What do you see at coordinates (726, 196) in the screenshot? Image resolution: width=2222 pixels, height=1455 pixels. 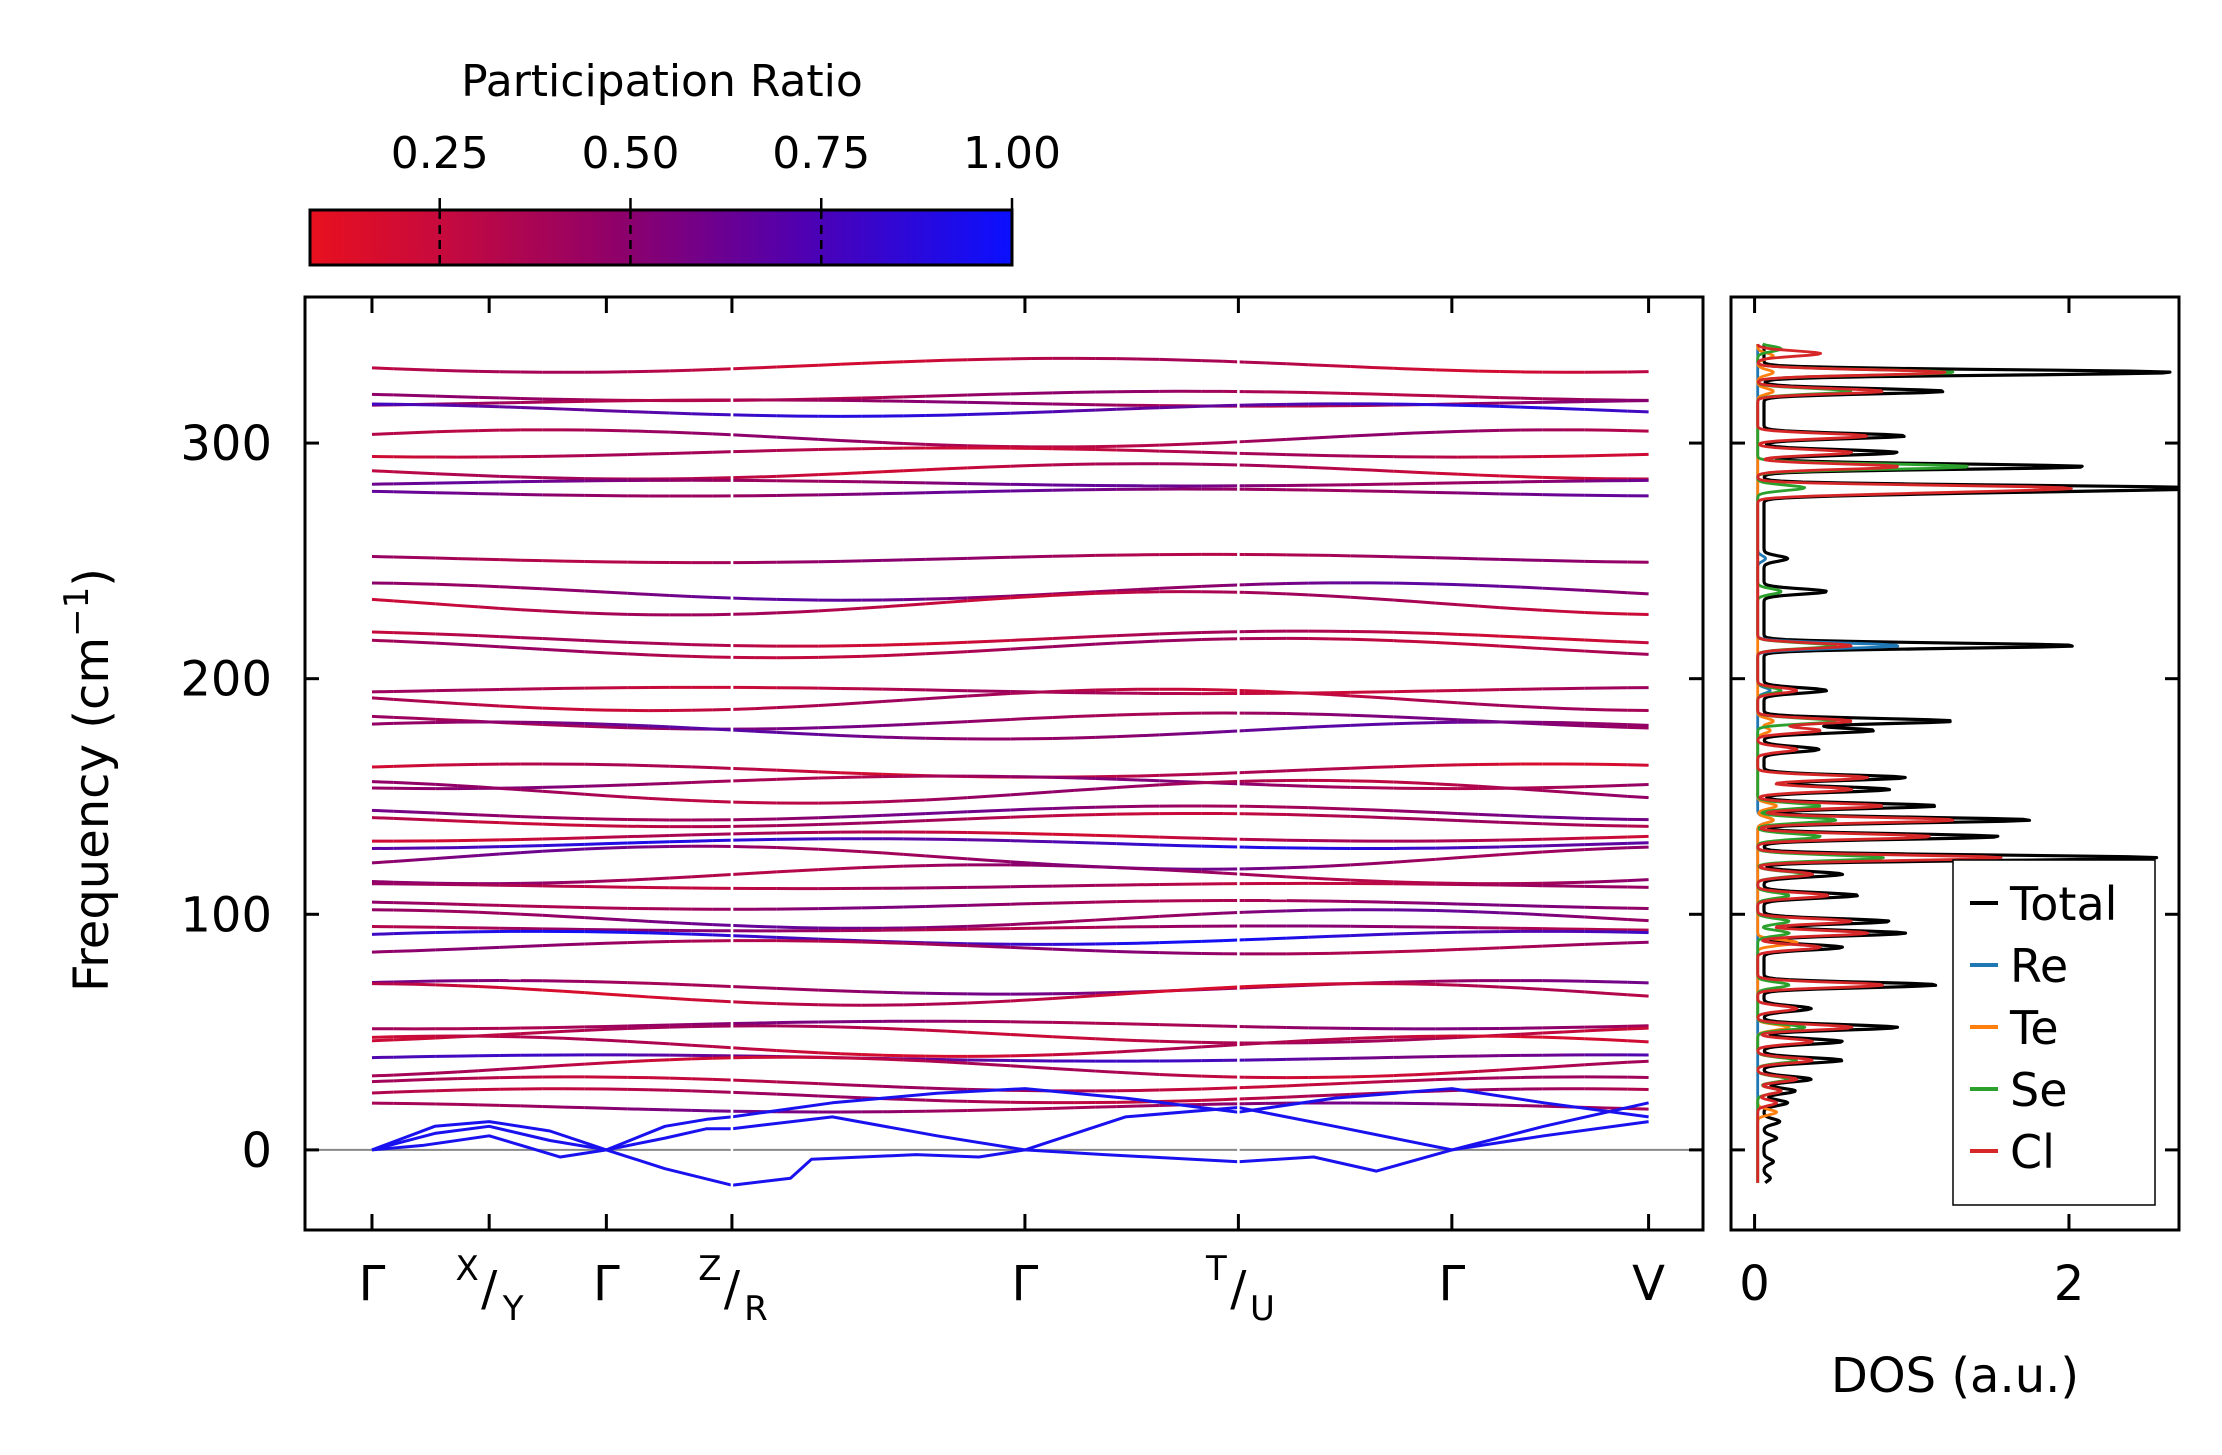 I see `colorbar-ticks: 0.25 0.50 0.75 1.00` at bounding box center [726, 196].